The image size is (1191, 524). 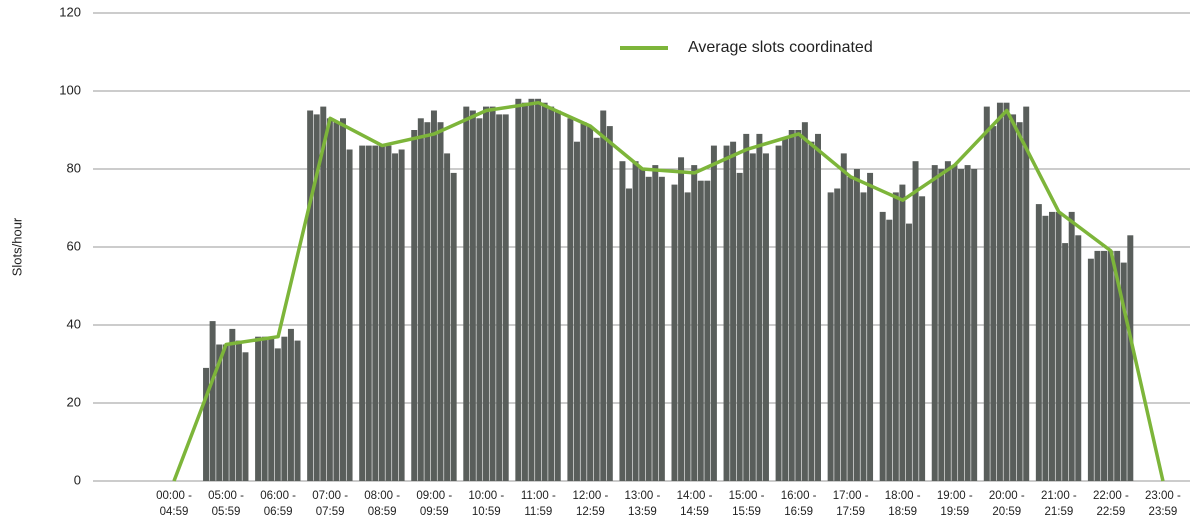 I want to click on x-tick-label: 05:00 -, so click(x=226, y=496).